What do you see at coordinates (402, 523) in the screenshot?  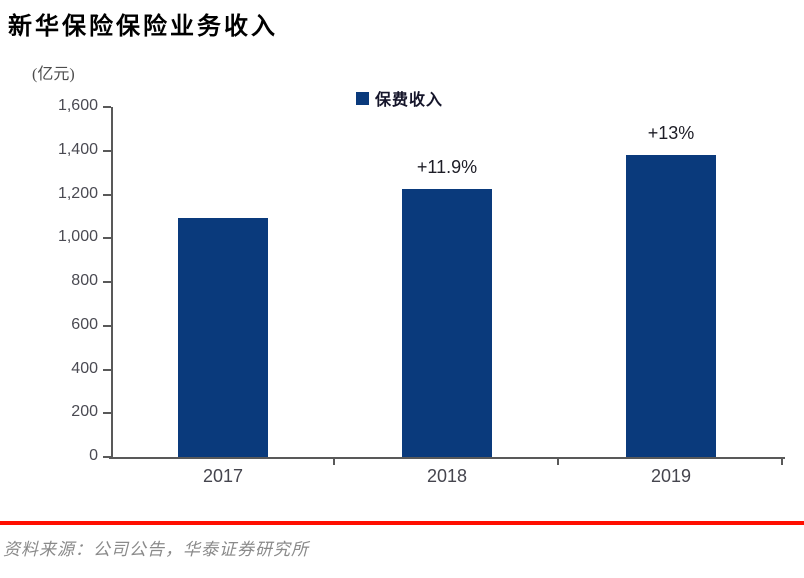 I see `red-divider-line` at bounding box center [402, 523].